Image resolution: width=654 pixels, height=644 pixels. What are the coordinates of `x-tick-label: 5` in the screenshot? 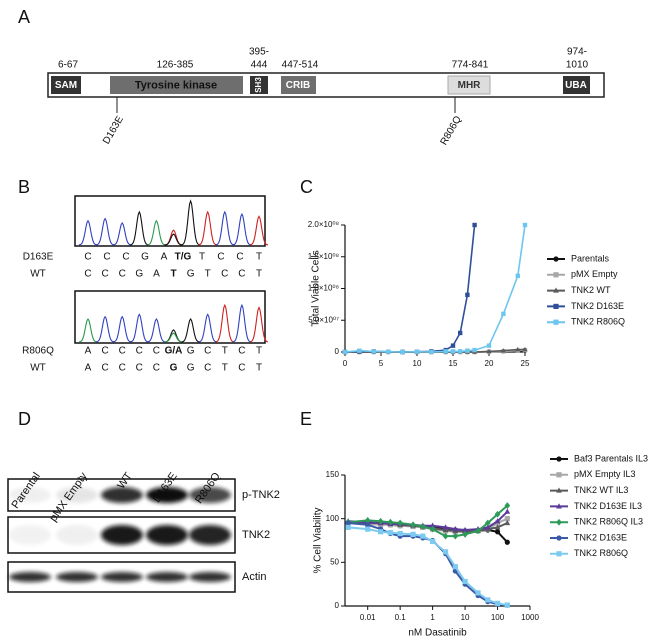 It's located at (381, 363).